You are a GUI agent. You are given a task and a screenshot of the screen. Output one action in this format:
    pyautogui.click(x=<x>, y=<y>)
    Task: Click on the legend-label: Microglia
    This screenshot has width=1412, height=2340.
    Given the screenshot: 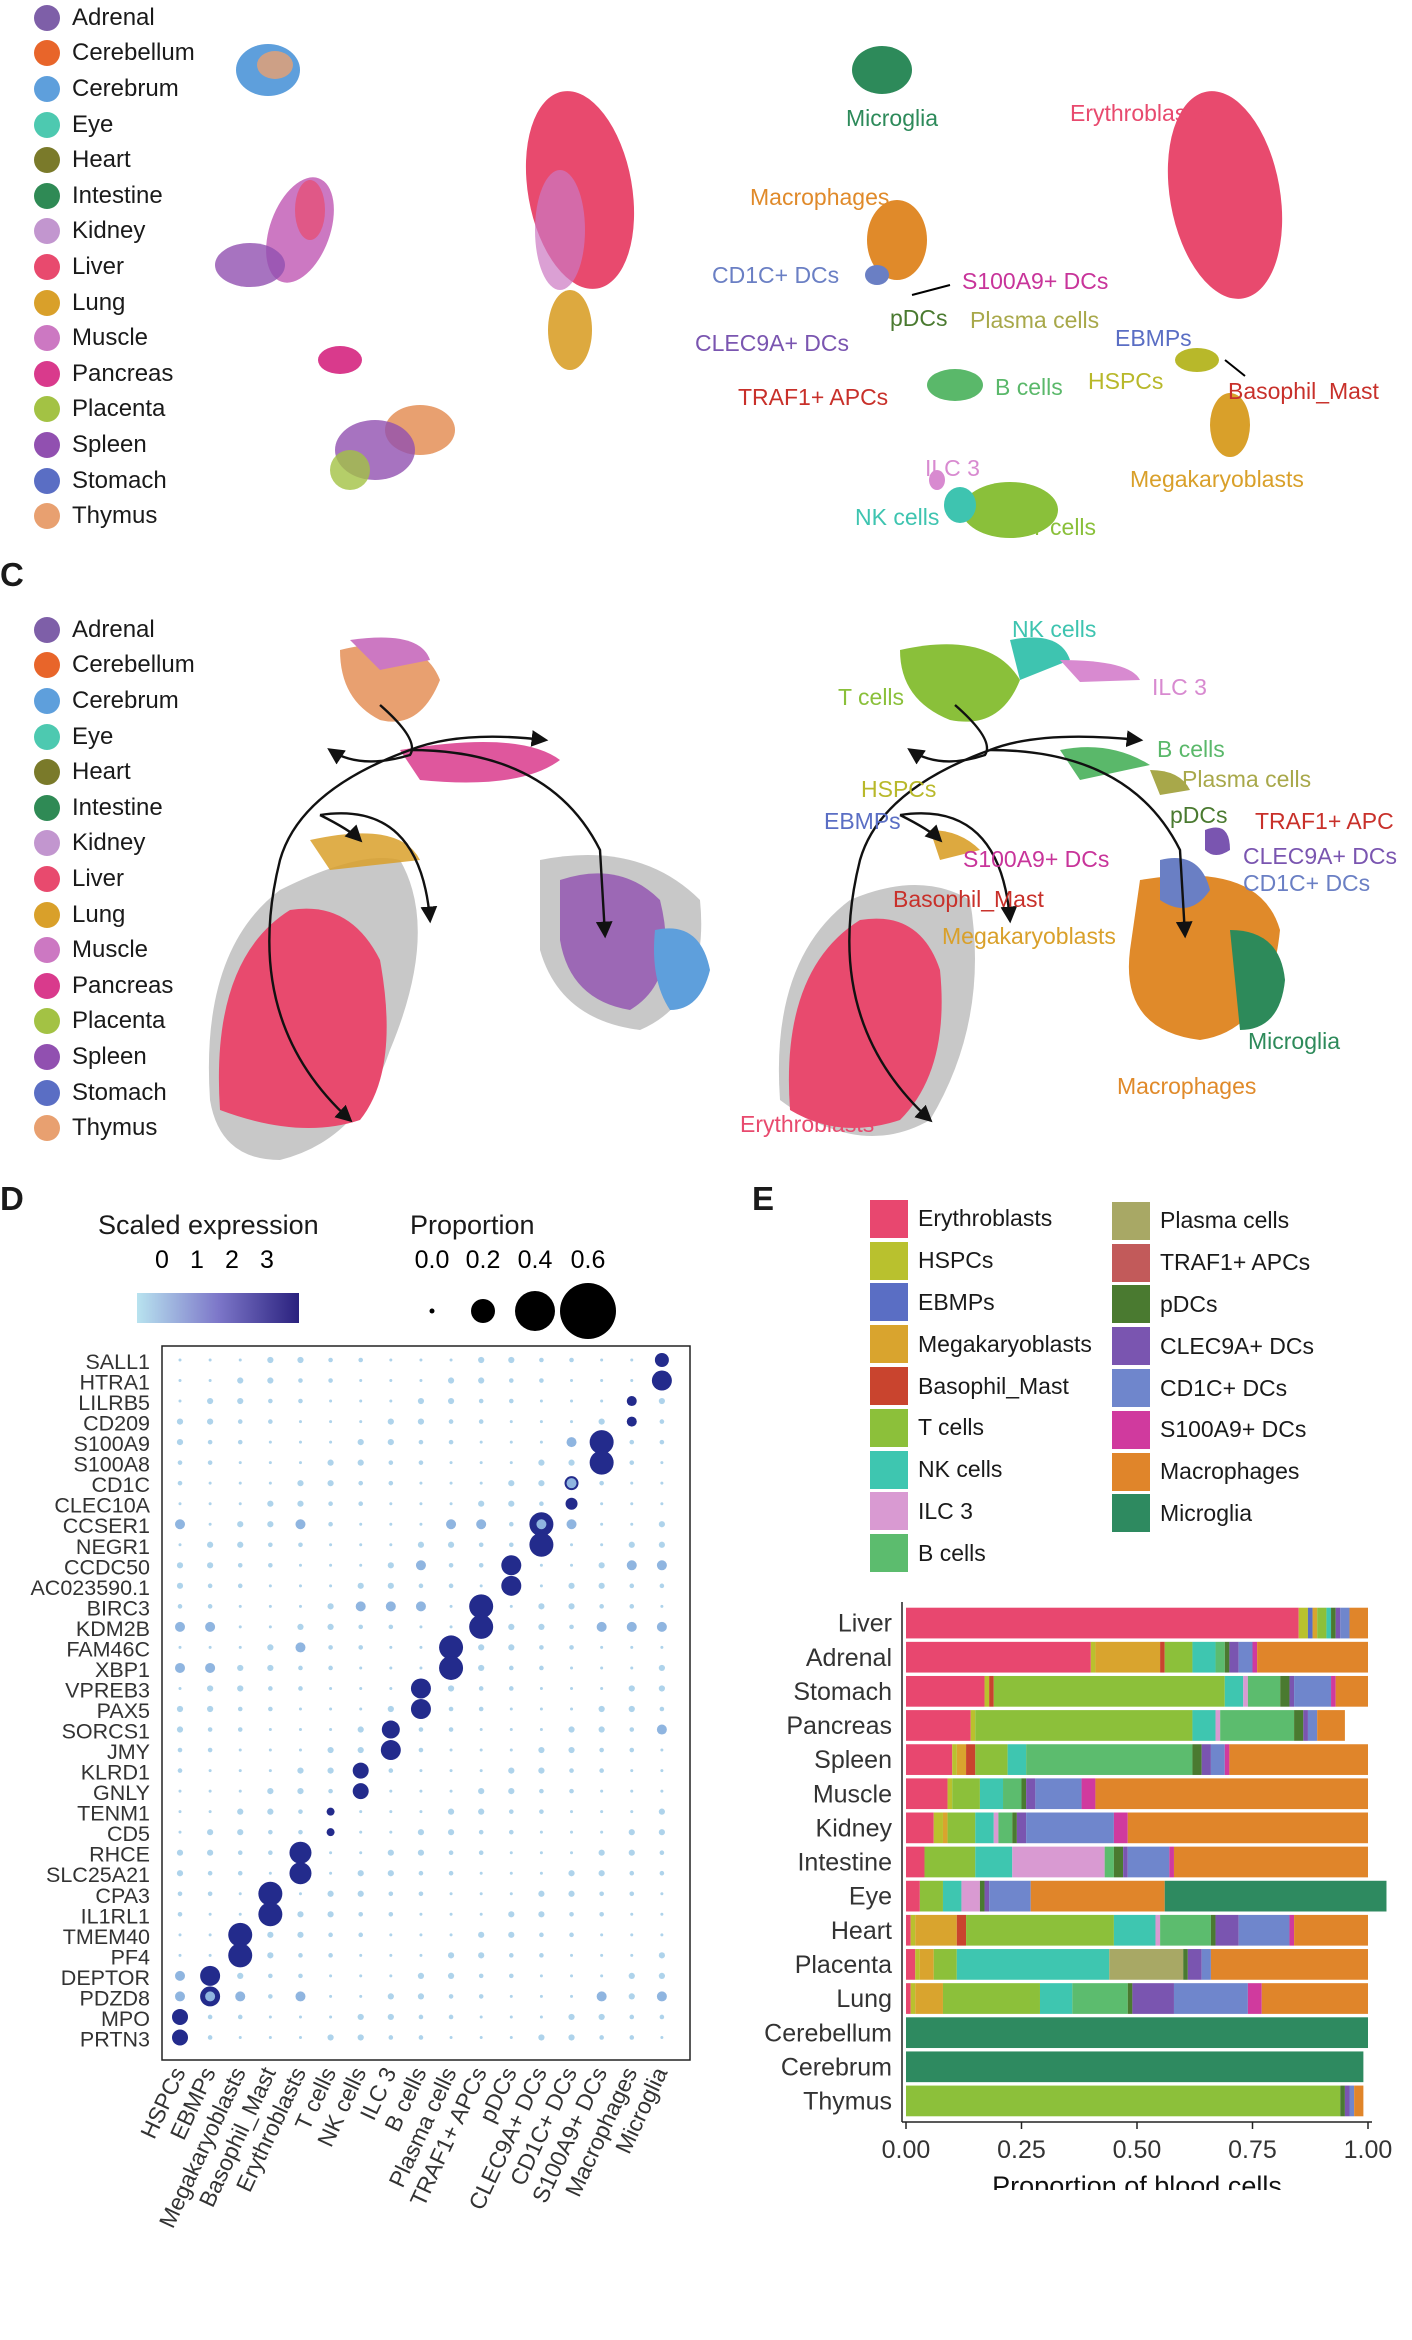 What is the action you would take?
    pyautogui.click(x=1206, y=1512)
    